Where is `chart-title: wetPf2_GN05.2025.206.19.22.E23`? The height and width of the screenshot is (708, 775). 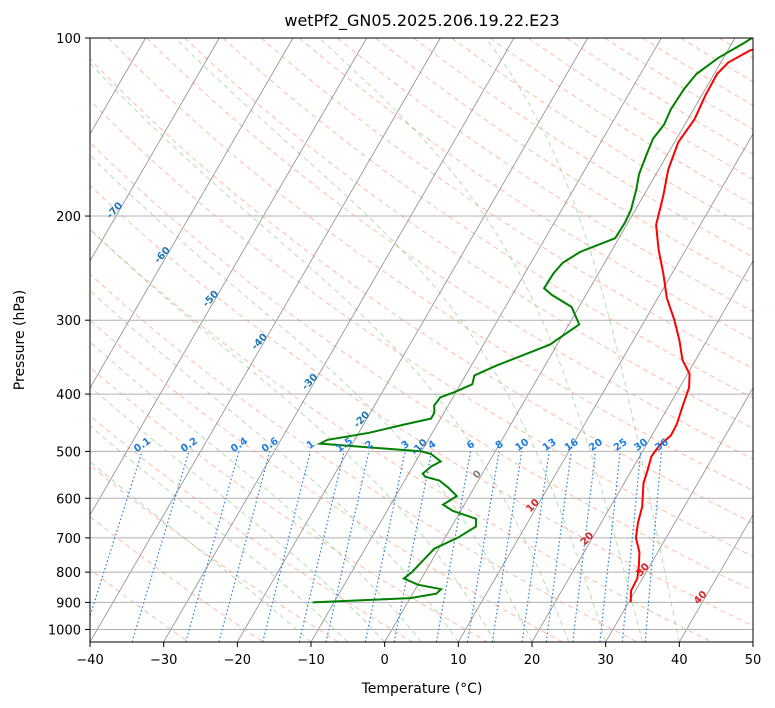 chart-title: wetPf2_GN05.2025.206.19.22.E23 is located at coordinates (421, 21).